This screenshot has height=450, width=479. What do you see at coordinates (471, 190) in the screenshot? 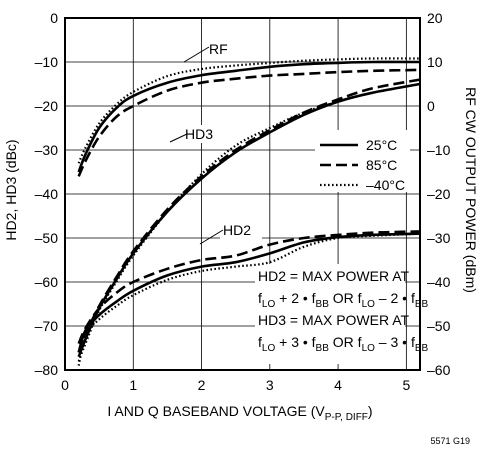
I see `y2-axis-title: RF CW OUTPUT POWER (dBm)` at bounding box center [471, 190].